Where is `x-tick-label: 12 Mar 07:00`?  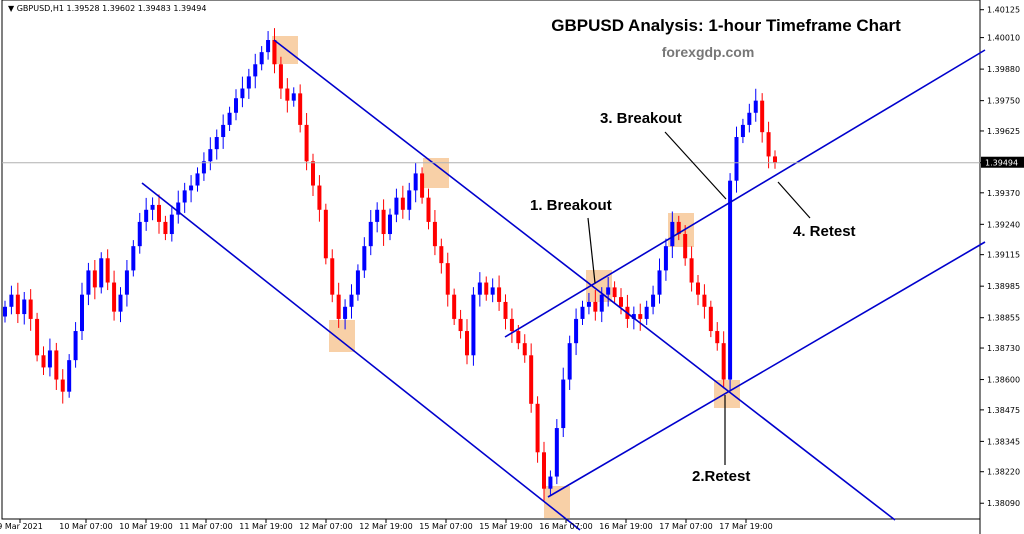
x-tick-label: 12 Mar 07:00 is located at coordinates (325, 526).